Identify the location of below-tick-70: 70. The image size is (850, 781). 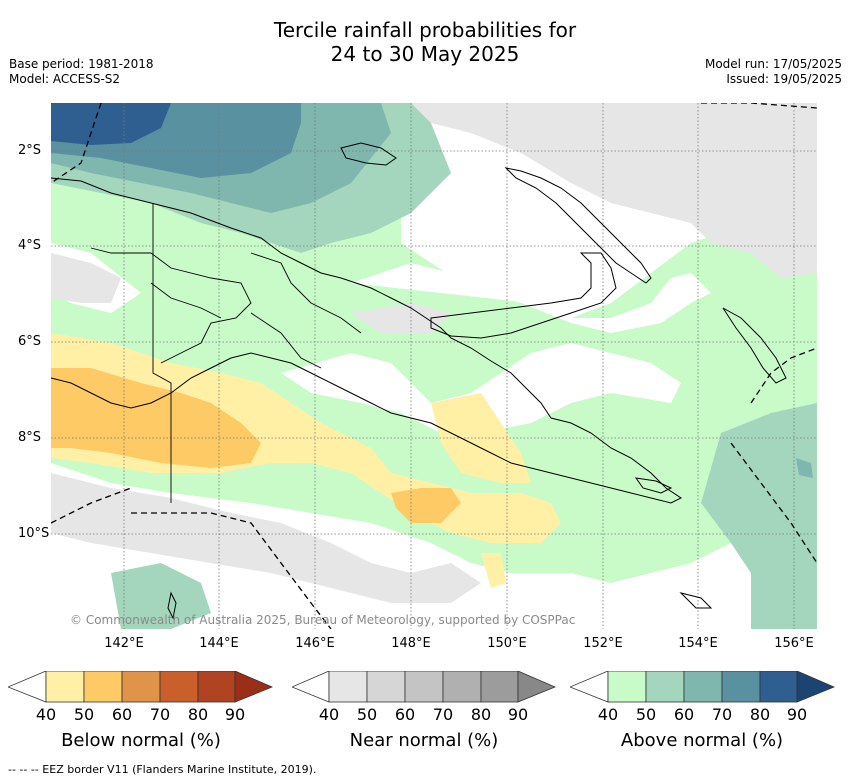
(160, 714).